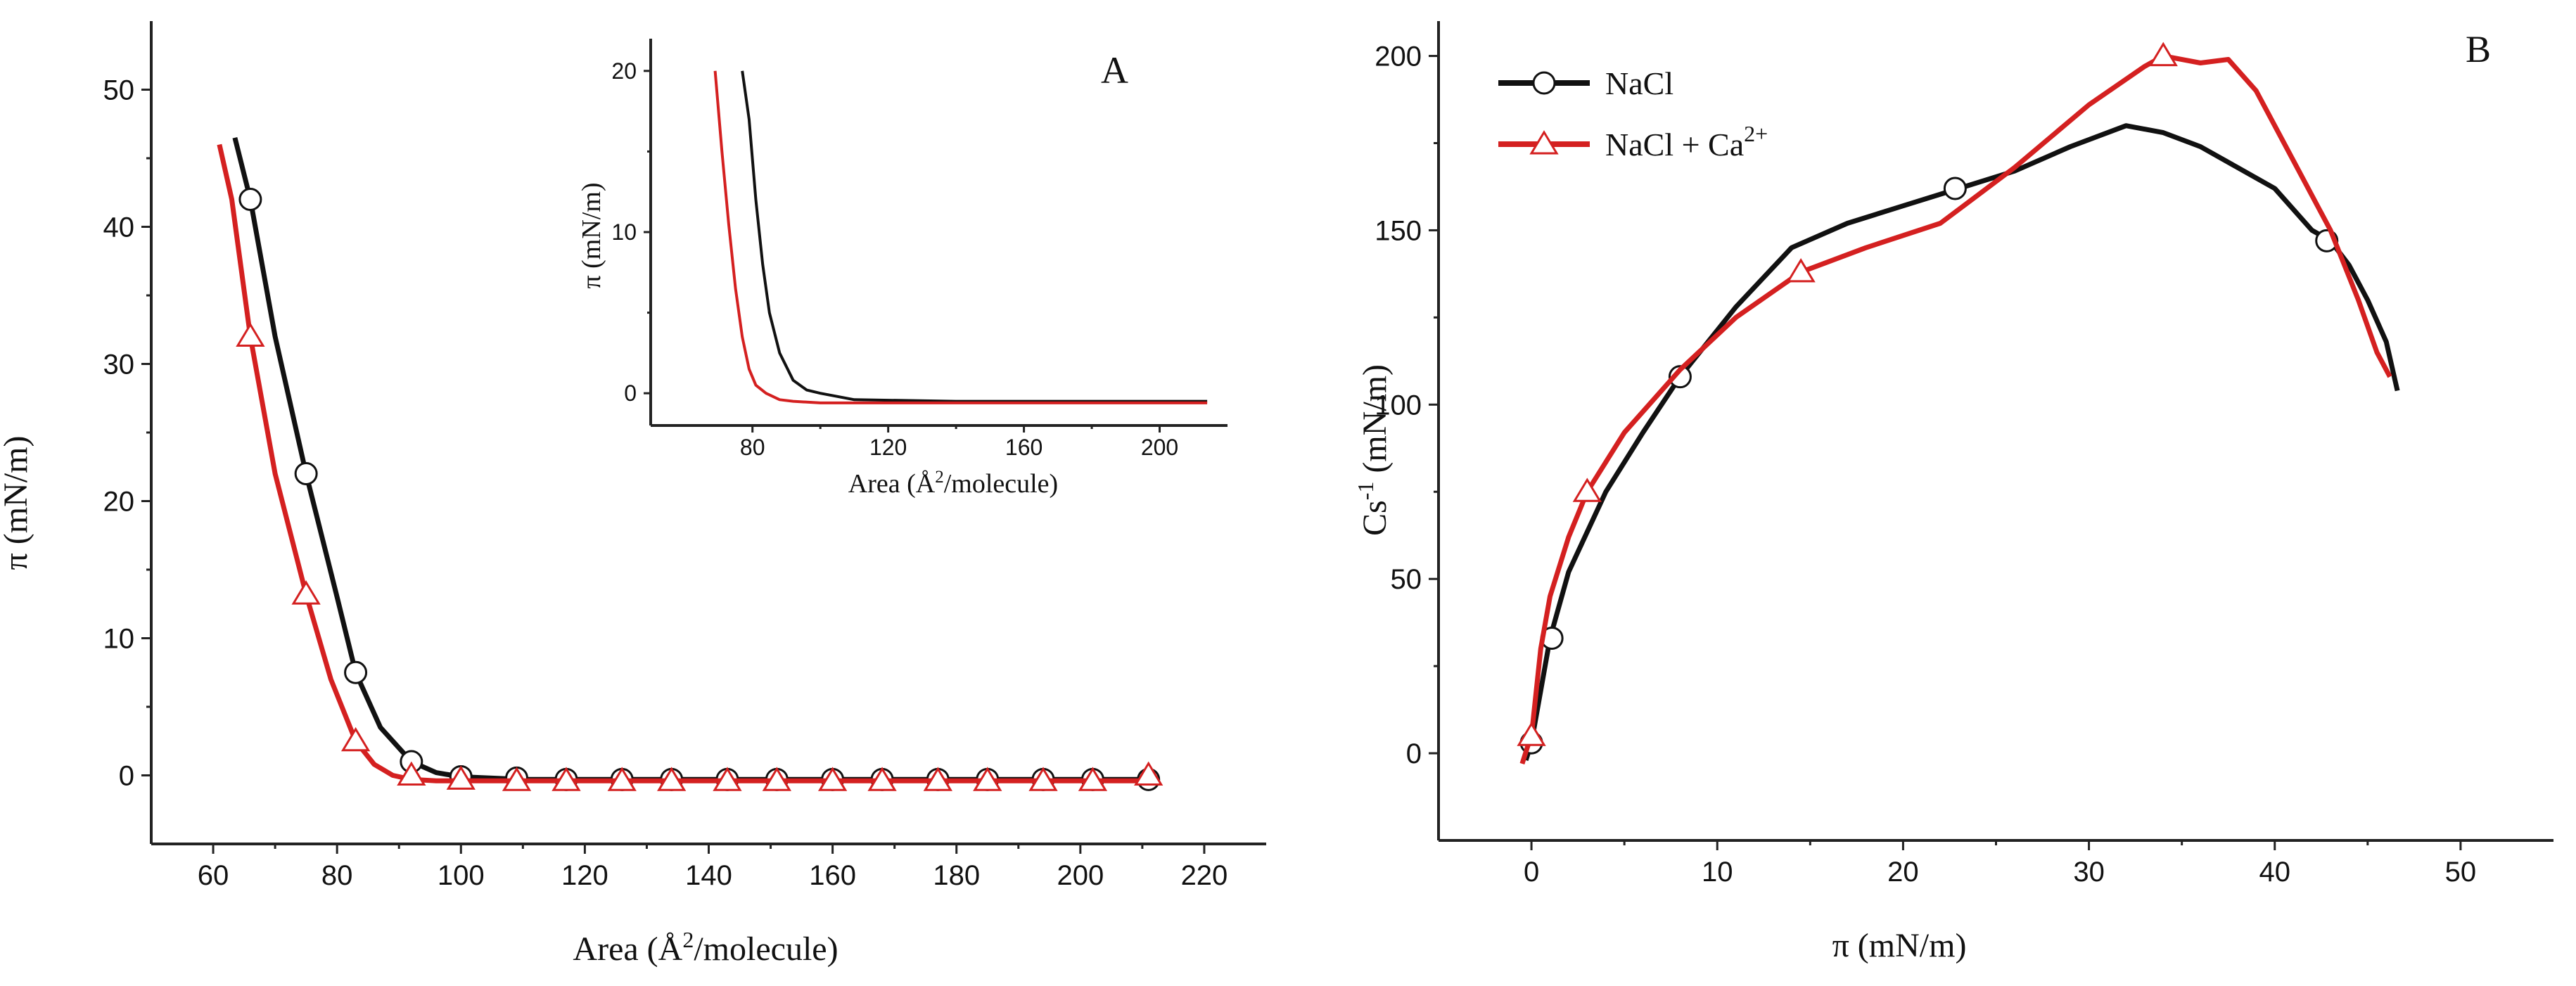  I want to click on panel-b-y-axis-title: Cs-1 (mN/m), so click(1373, 450).